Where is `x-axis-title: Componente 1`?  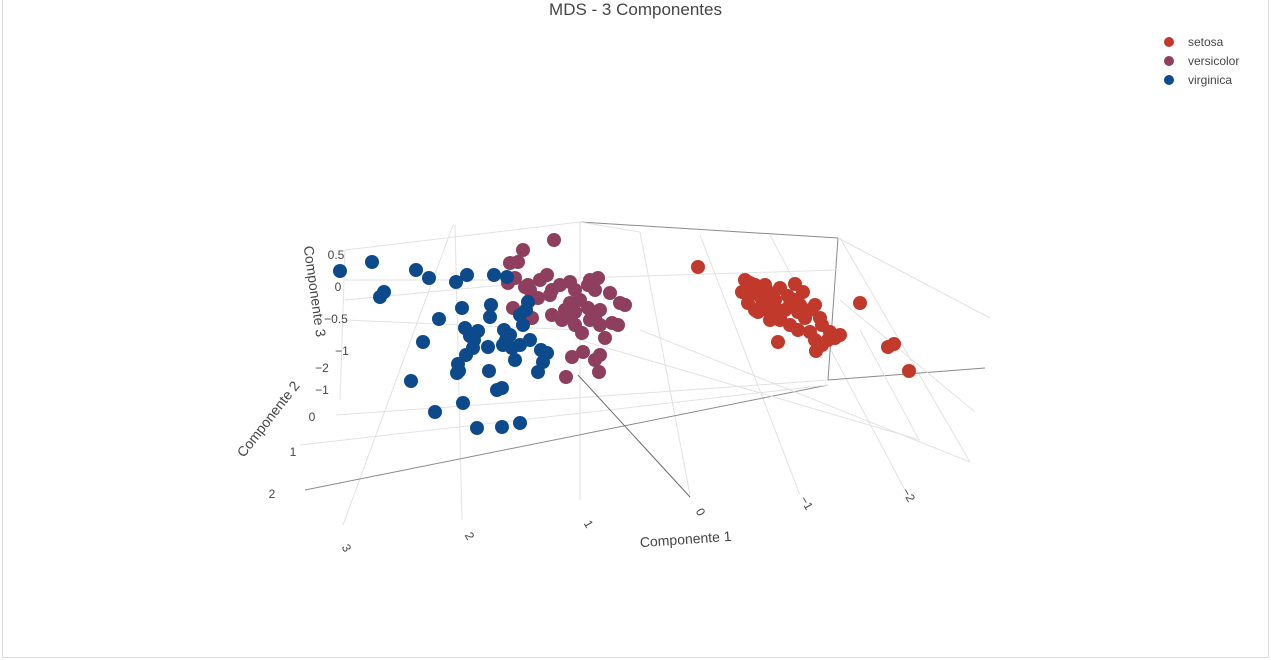 x-axis-title: Componente 1 is located at coordinates (685, 539).